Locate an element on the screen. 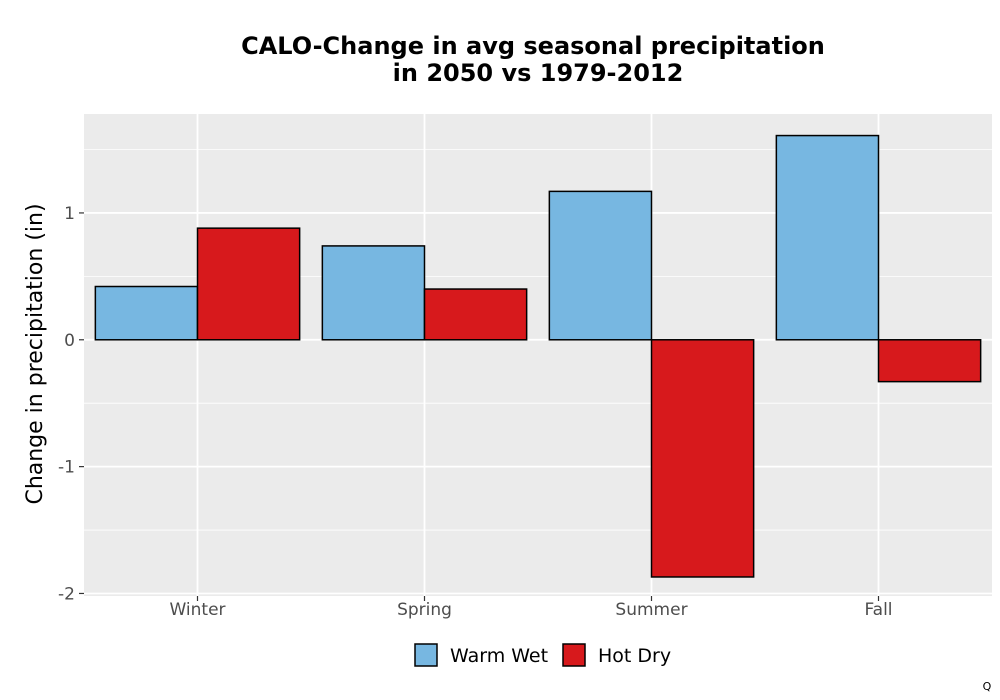  bar-warm-wet-fall is located at coordinates (827, 237).